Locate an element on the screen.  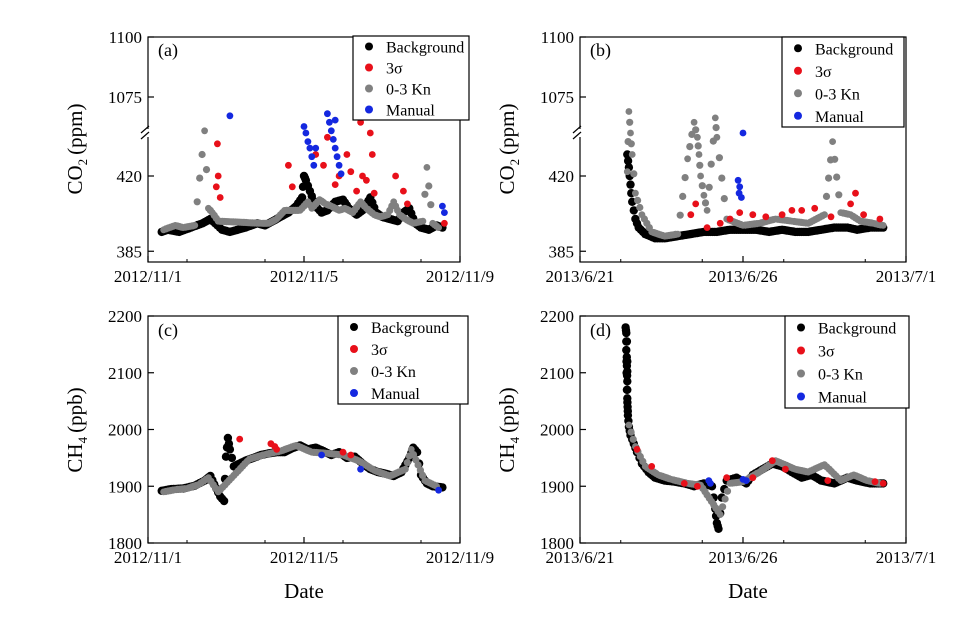
y-tick-label: 385 is located at coordinates (562, 251).